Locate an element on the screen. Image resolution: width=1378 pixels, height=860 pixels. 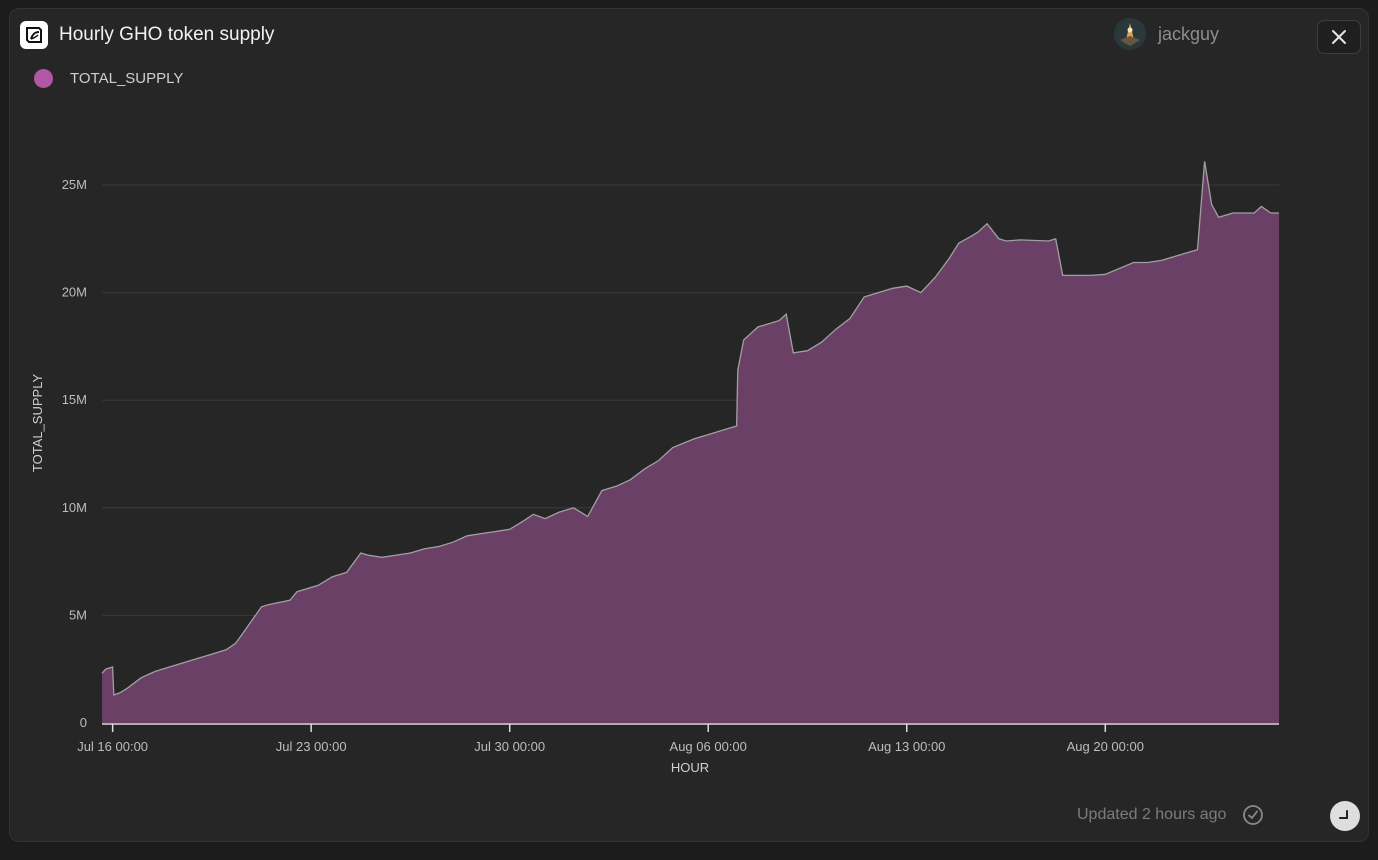
x-tick-label: Aug 20 00:00 is located at coordinates (1105, 746).